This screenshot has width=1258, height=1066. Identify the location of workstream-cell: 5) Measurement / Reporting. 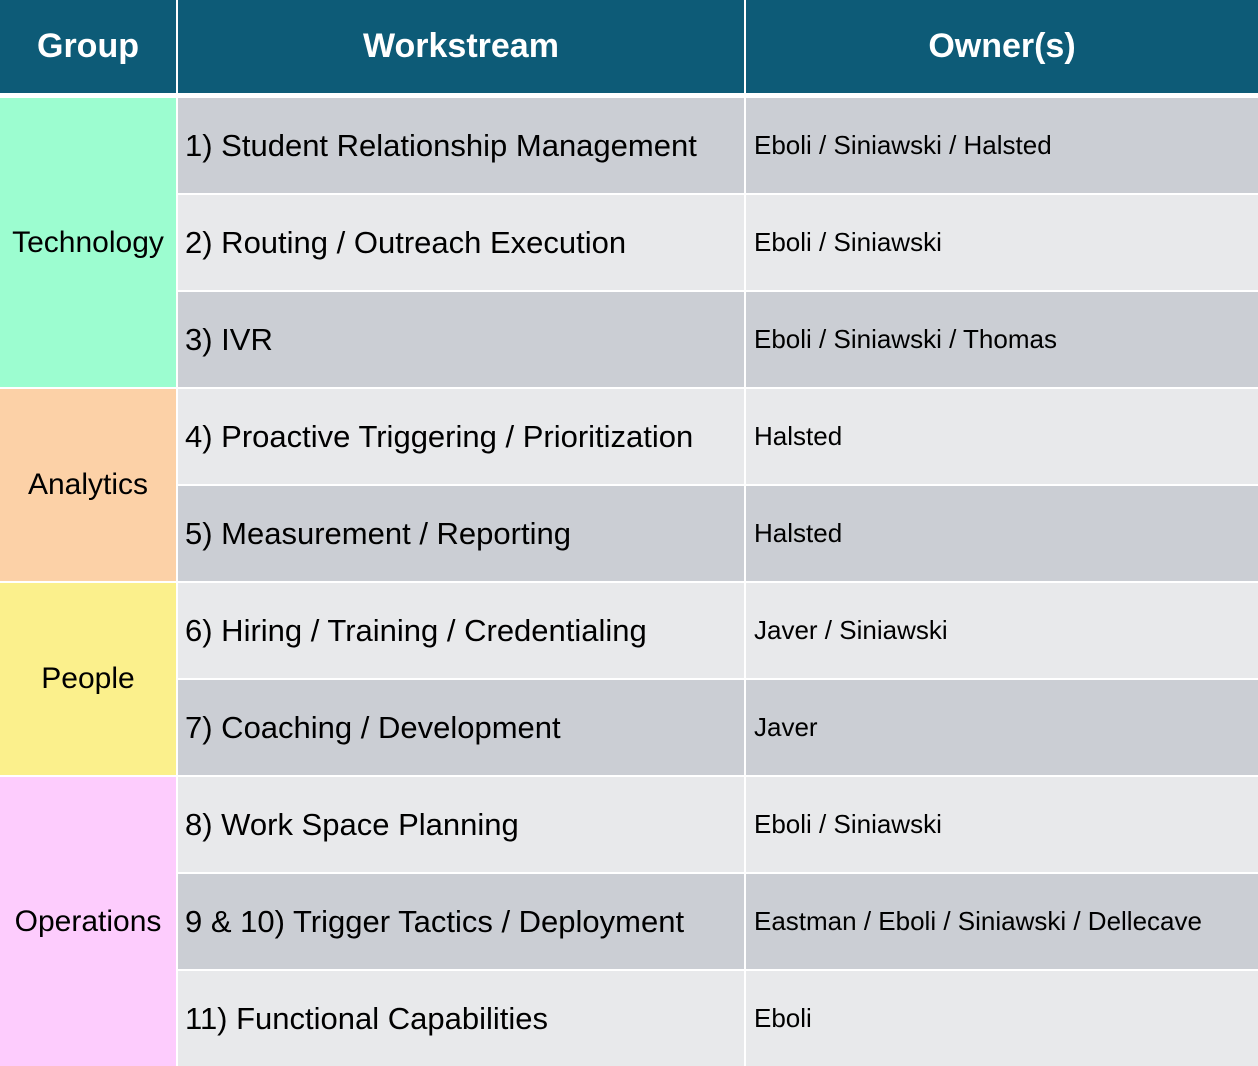
(462, 534).